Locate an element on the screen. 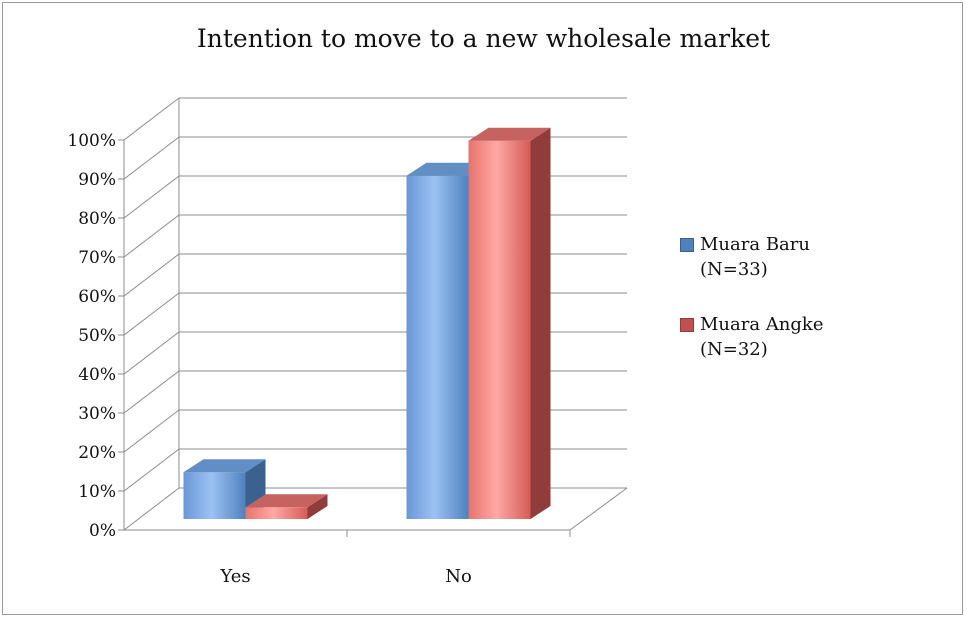 This screenshot has width=967, height=619. y-tick-label: 100% is located at coordinates (91, 141).